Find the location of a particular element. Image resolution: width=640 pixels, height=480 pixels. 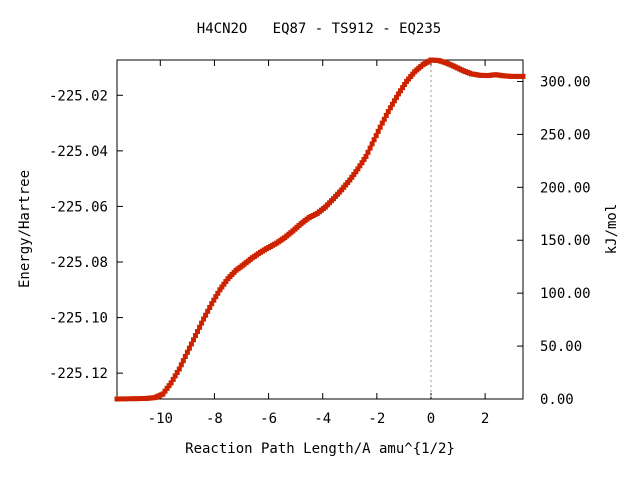

y-axis-label: Energy/Hartree is located at coordinates (25, 229).